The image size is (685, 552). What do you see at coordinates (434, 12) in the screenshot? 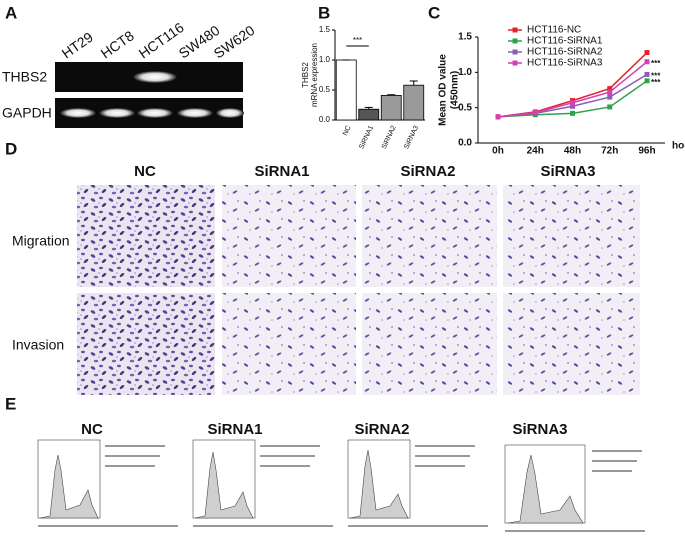
I see `panel-letter: C` at bounding box center [434, 12].